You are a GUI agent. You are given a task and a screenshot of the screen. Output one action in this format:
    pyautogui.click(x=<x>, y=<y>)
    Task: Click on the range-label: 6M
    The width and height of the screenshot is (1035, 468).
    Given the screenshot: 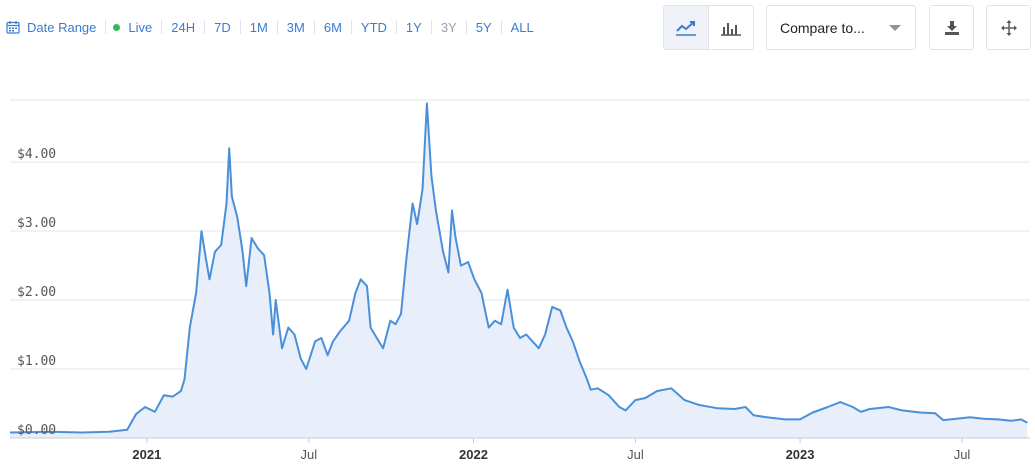 What is the action you would take?
    pyautogui.click(x=332, y=27)
    